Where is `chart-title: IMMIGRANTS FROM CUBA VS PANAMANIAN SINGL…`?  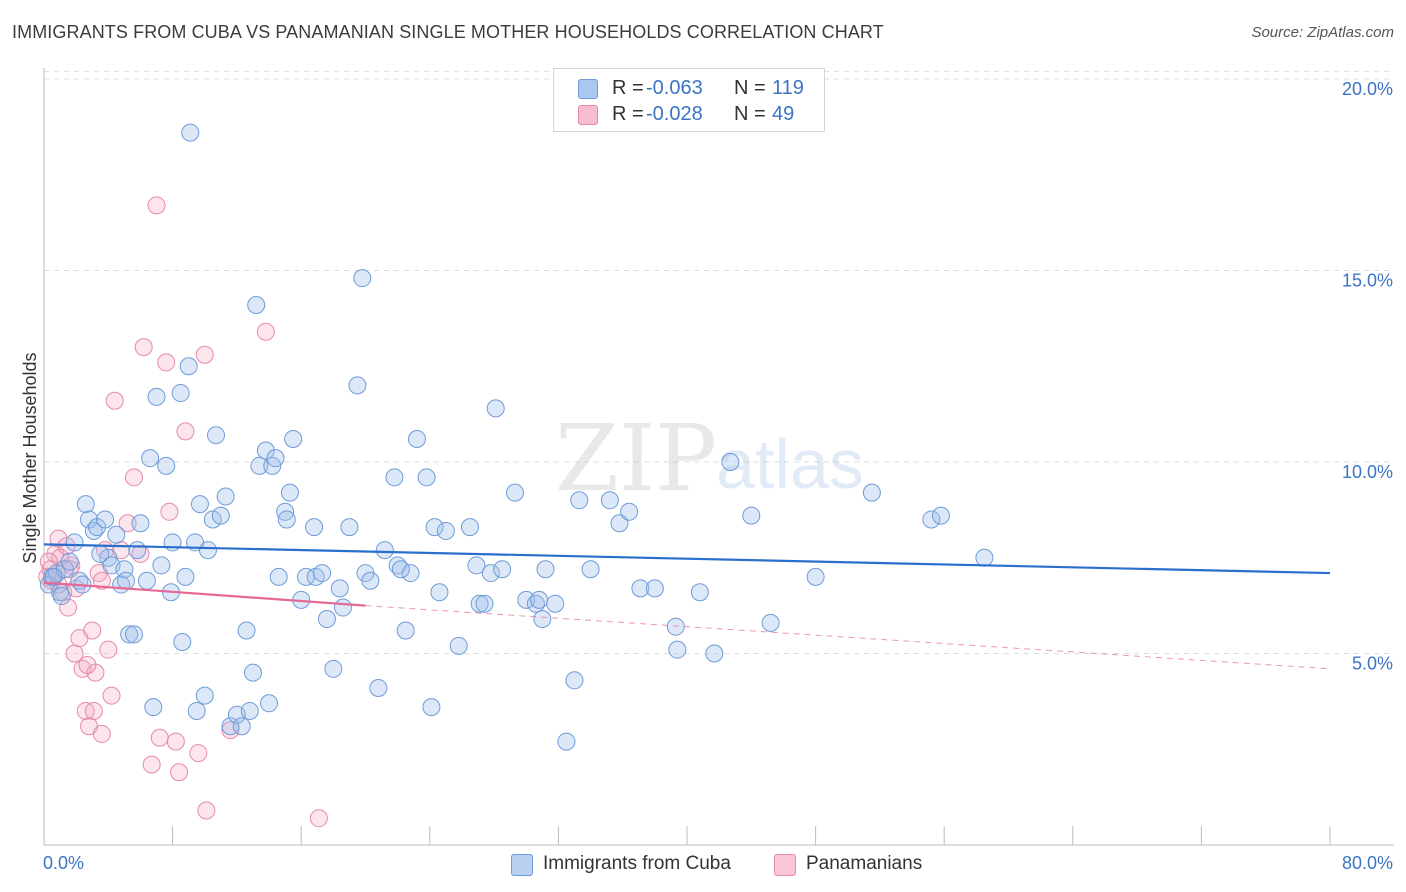 chart-title: IMMIGRANTS FROM CUBA VS PANAMANIAN SINGL… is located at coordinates (448, 32).